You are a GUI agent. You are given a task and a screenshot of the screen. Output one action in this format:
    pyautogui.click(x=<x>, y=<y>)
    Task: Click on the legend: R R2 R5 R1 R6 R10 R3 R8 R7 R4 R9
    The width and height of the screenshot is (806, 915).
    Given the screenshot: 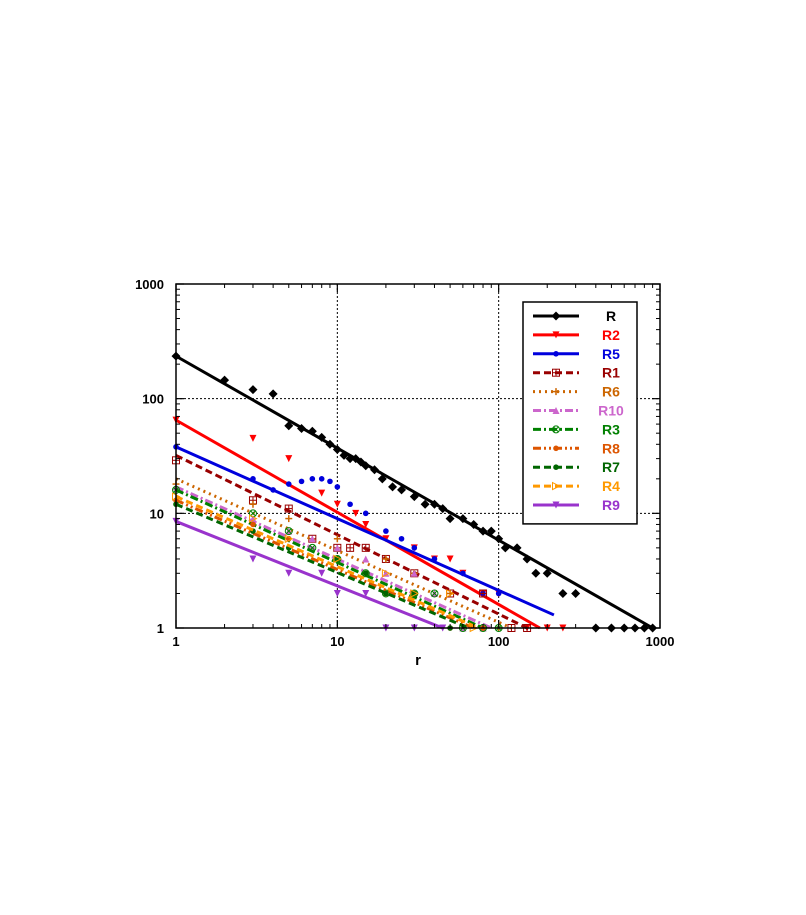 What is the action you would take?
    pyautogui.click(x=580, y=413)
    